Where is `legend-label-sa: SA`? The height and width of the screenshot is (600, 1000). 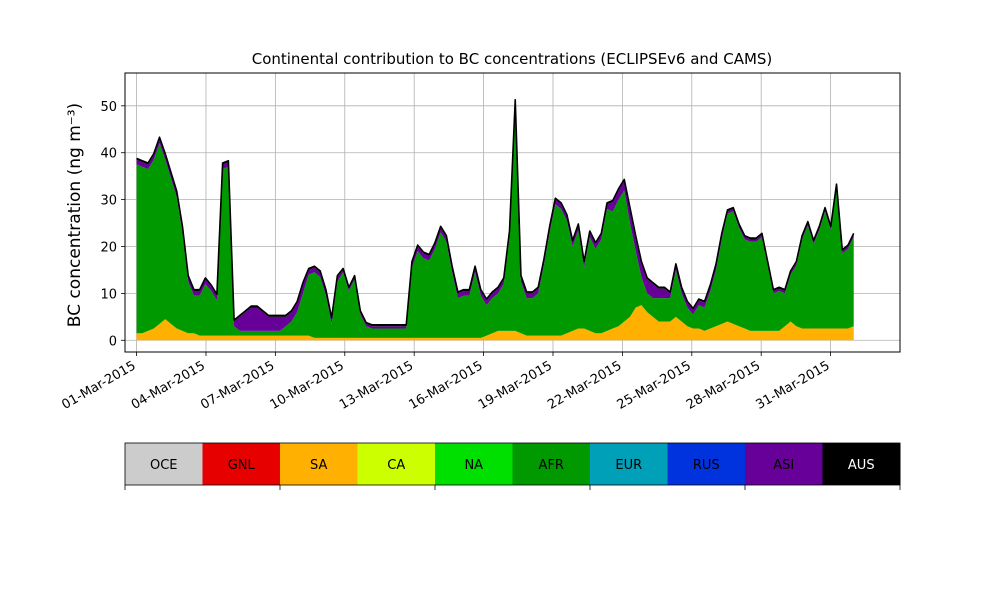 legend-label-sa: SA is located at coordinates (318, 465).